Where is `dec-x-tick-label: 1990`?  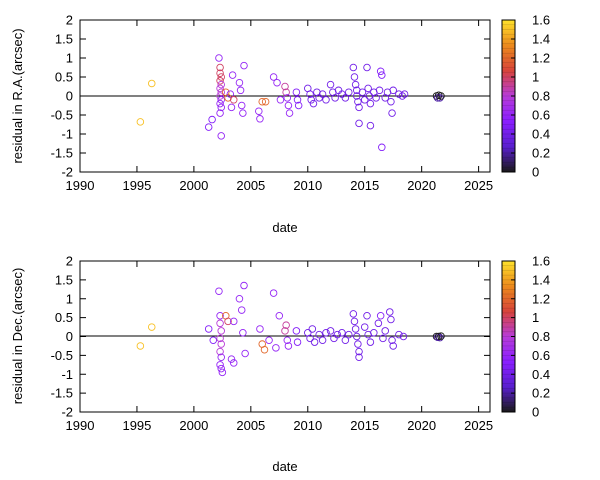
dec-x-tick-label: 1990 is located at coordinates (80, 425).